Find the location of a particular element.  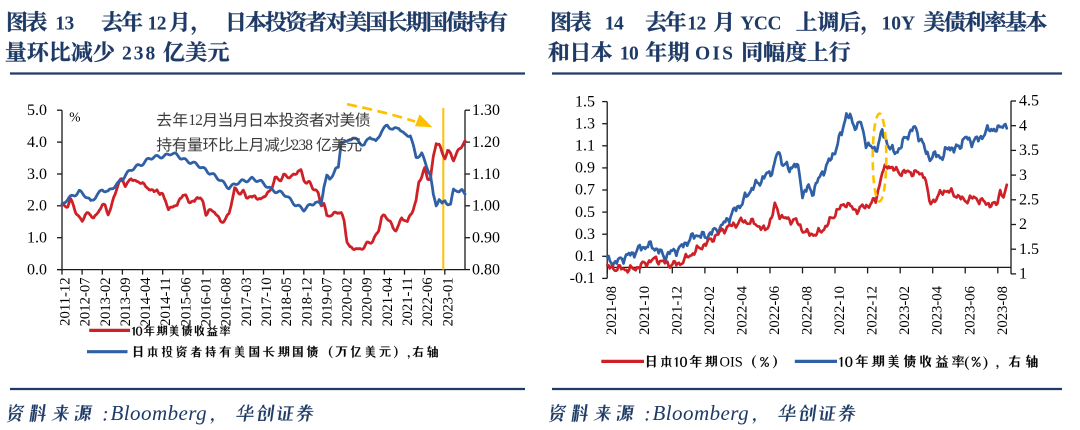

svg-text: 2016-01 is located at coordinates (207, 301).